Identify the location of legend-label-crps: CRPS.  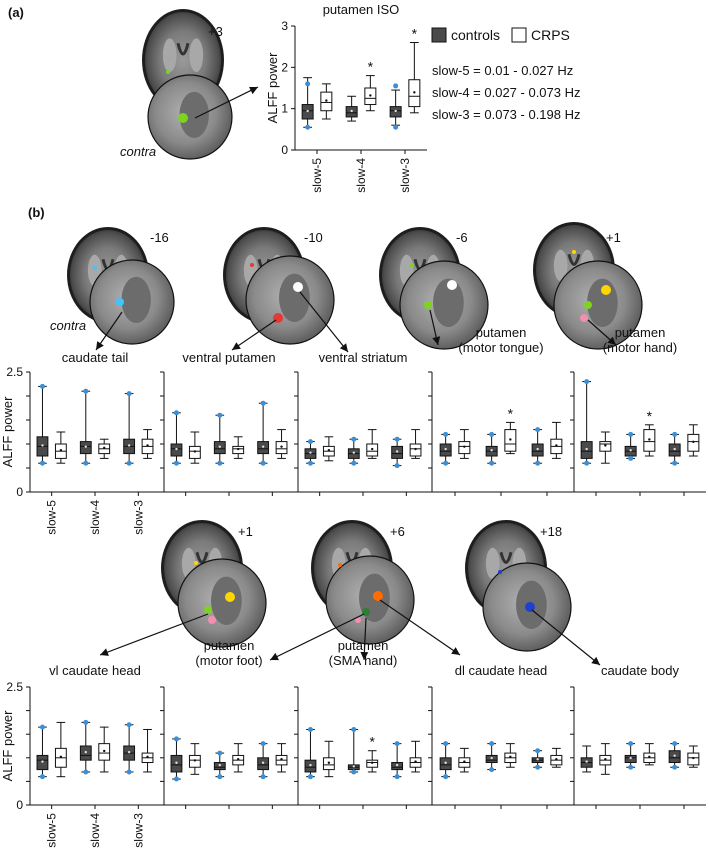
(550, 35).